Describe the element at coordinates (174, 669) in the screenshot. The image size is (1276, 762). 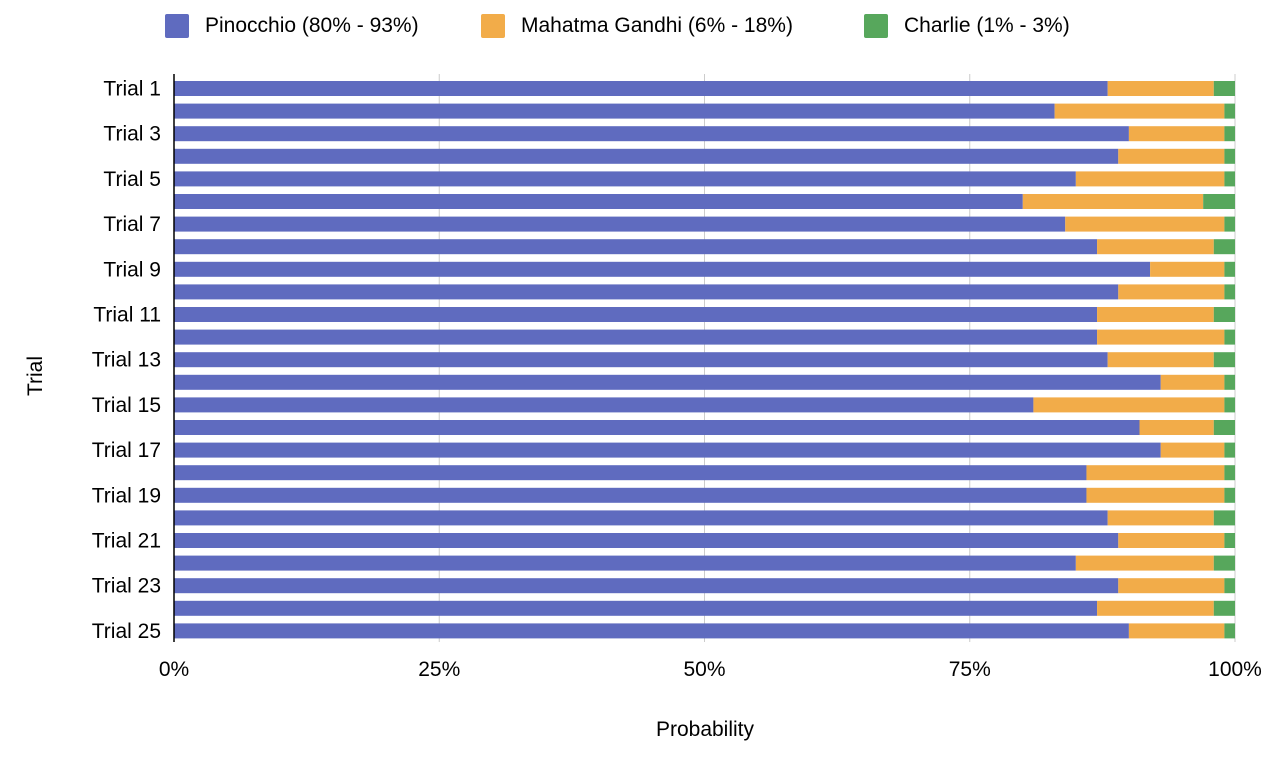
I see `x-tick-label: 0%` at that location.